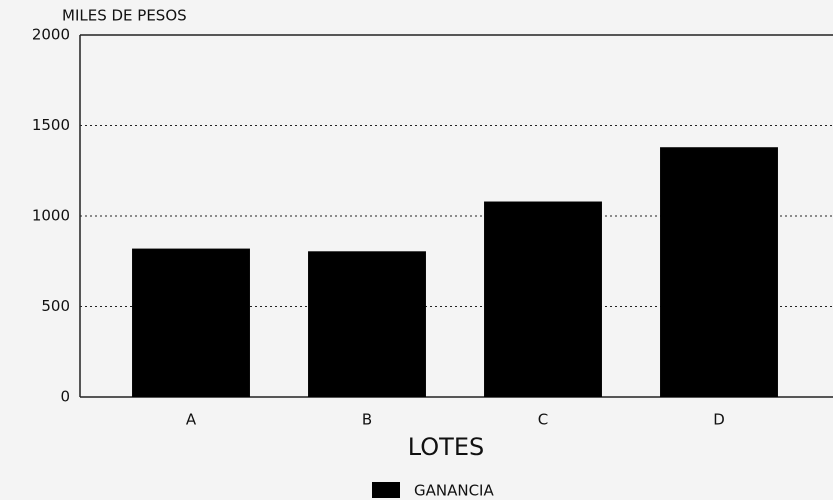 Image resolution: width=833 pixels, height=500 pixels. What do you see at coordinates (454, 491) in the screenshot?
I see `legend-label: GANANCIA` at bounding box center [454, 491].